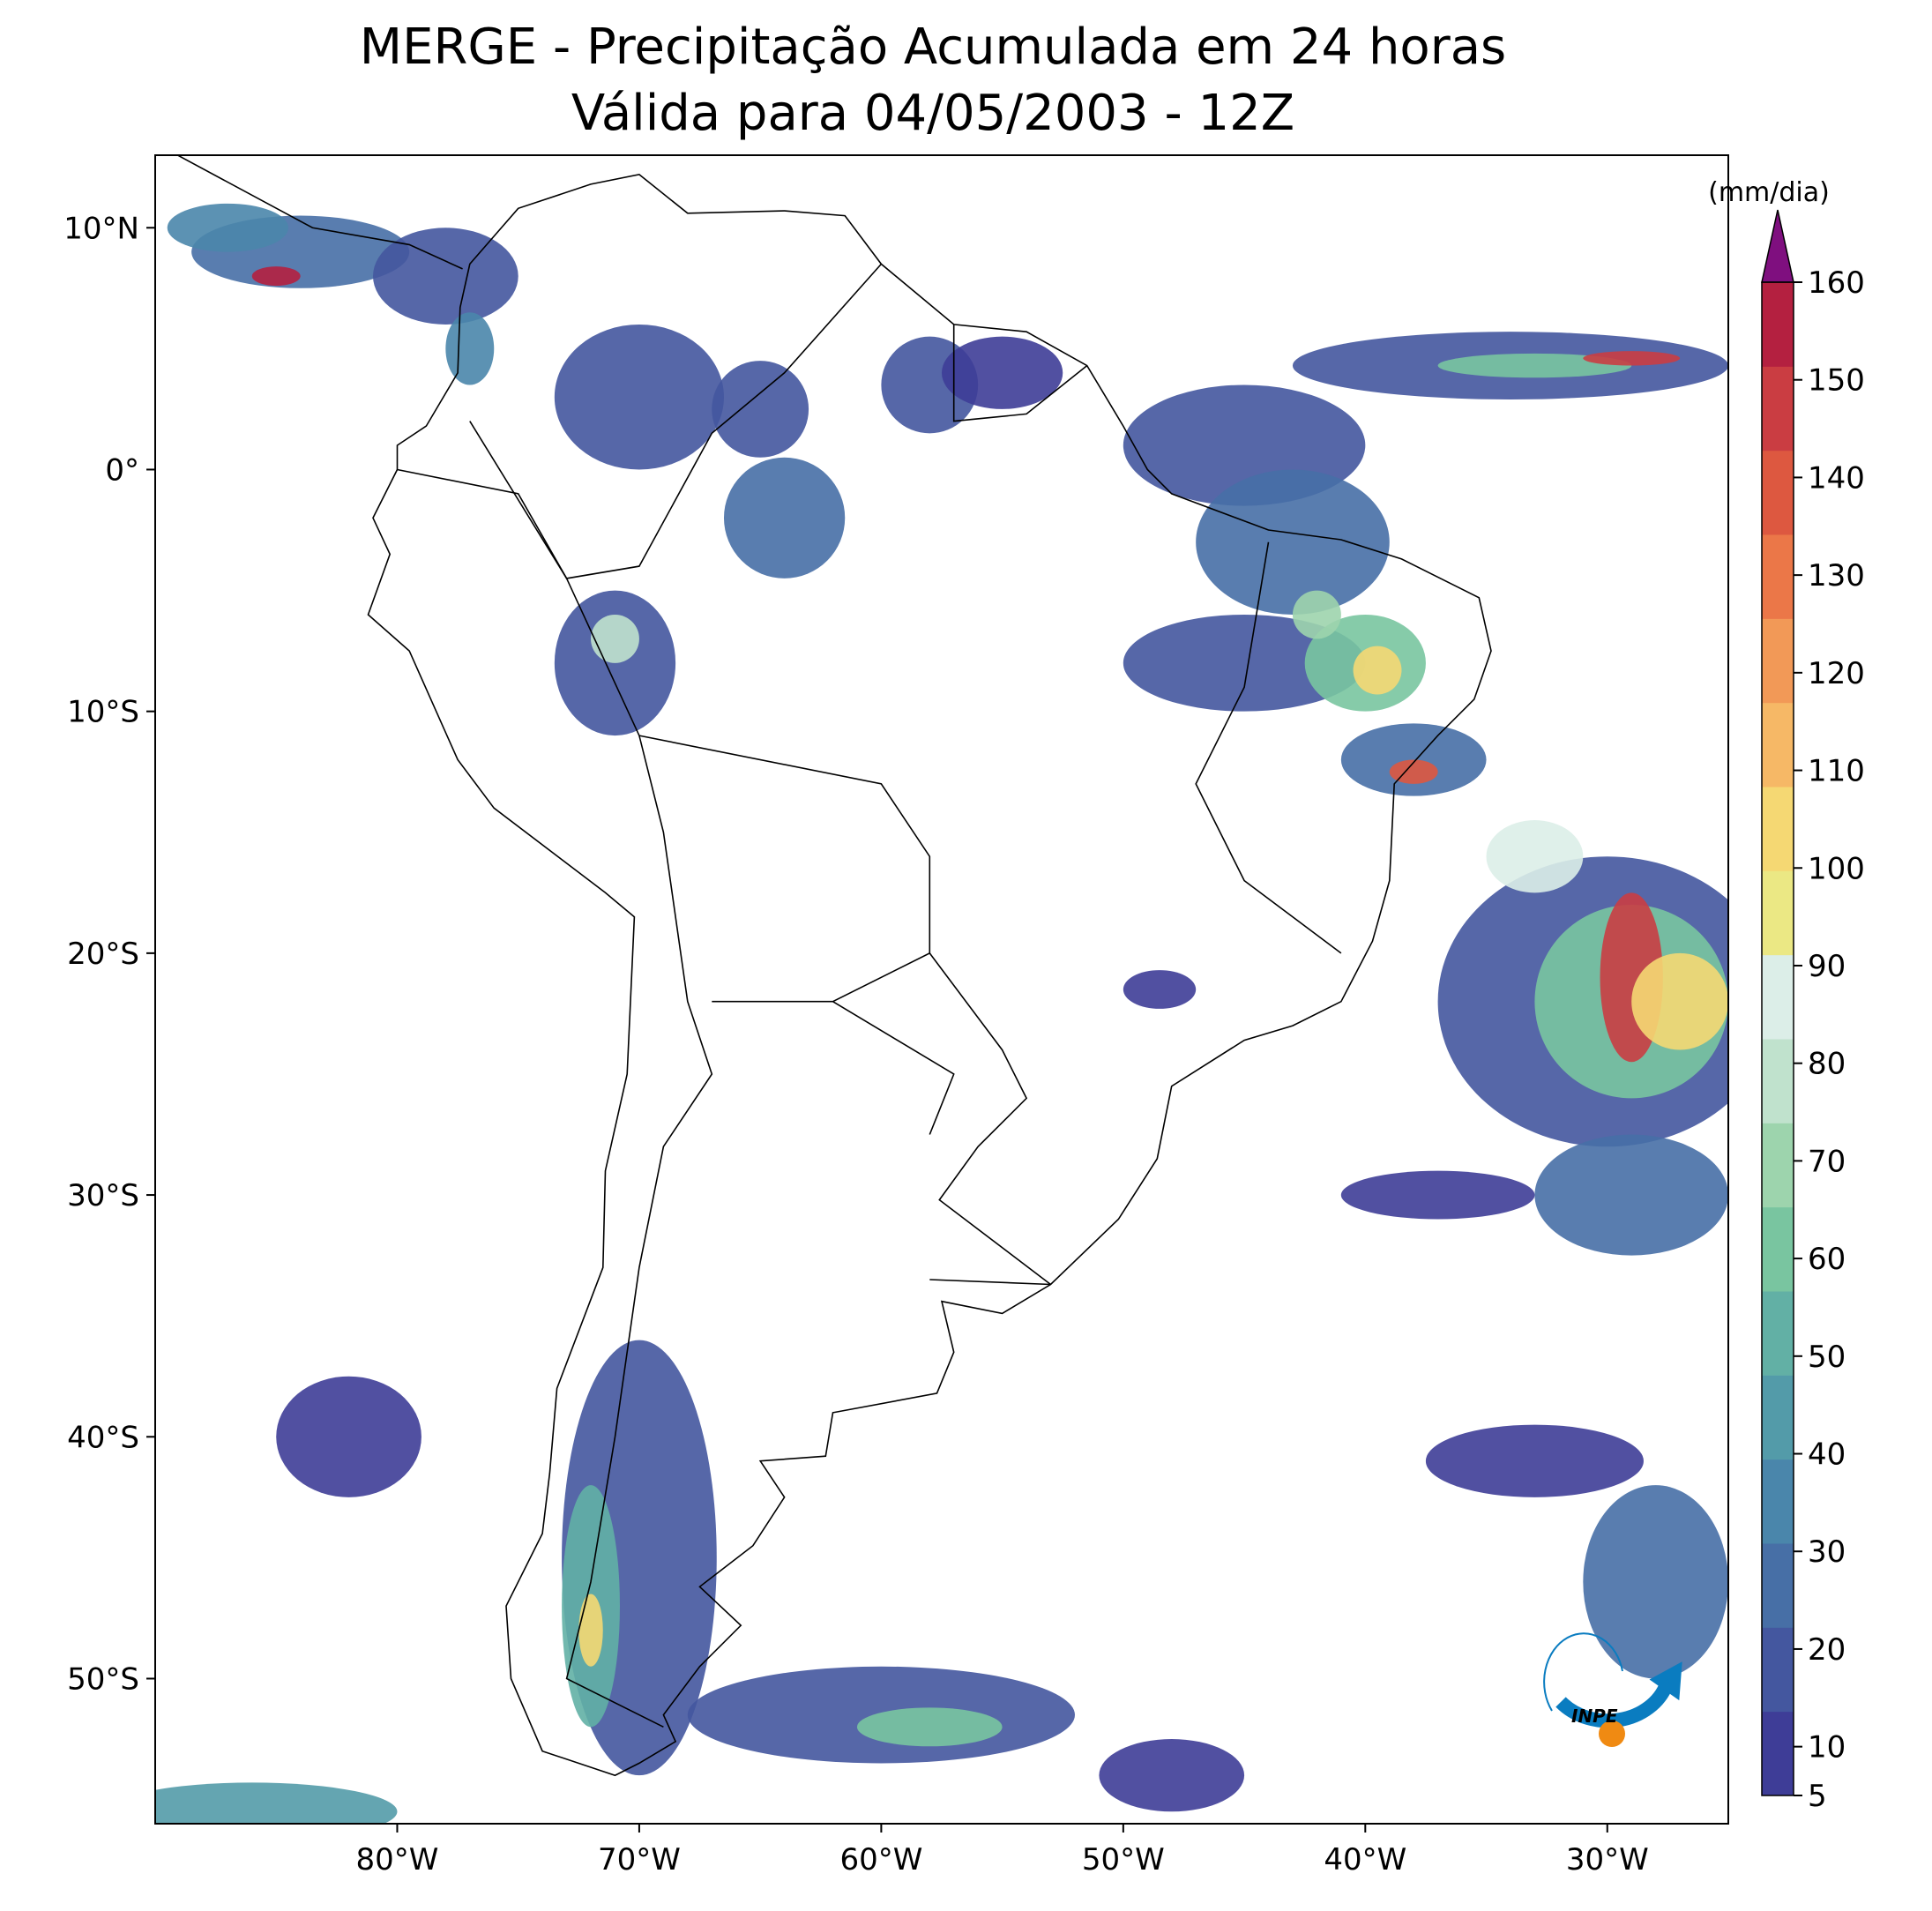 This screenshot has width=1932, height=1911. What do you see at coordinates (1827, 1260) in the screenshot?
I see `colorbar-tick-label: 60` at bounding box center [1827, 1260].